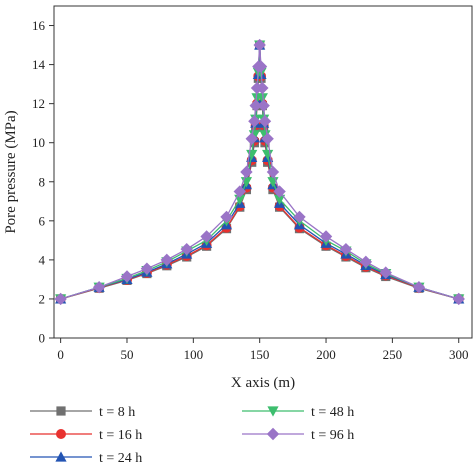  I want to click on x-tick-label: 200, so click(326, 354).